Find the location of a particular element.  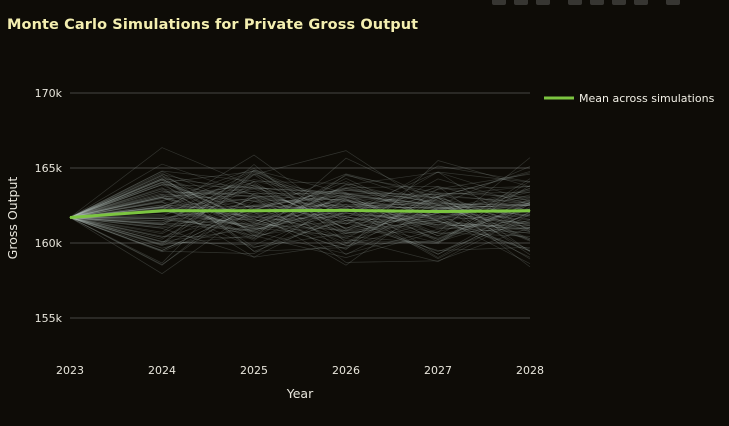

legend: Mean across simulations is located at coordinates (629, 98).